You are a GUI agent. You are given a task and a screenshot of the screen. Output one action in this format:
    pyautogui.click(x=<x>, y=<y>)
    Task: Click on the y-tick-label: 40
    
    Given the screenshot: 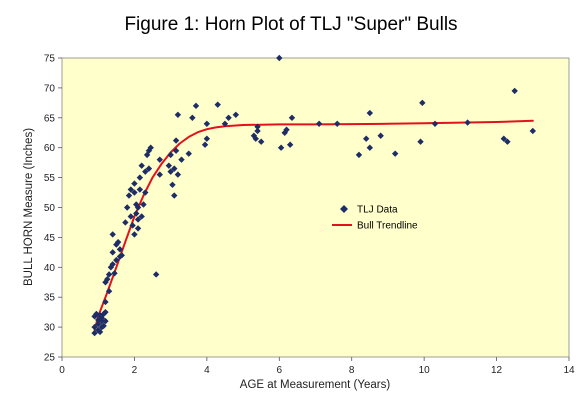 What is the action you would take?
    pyautogui.click(x=50, y=268)
    